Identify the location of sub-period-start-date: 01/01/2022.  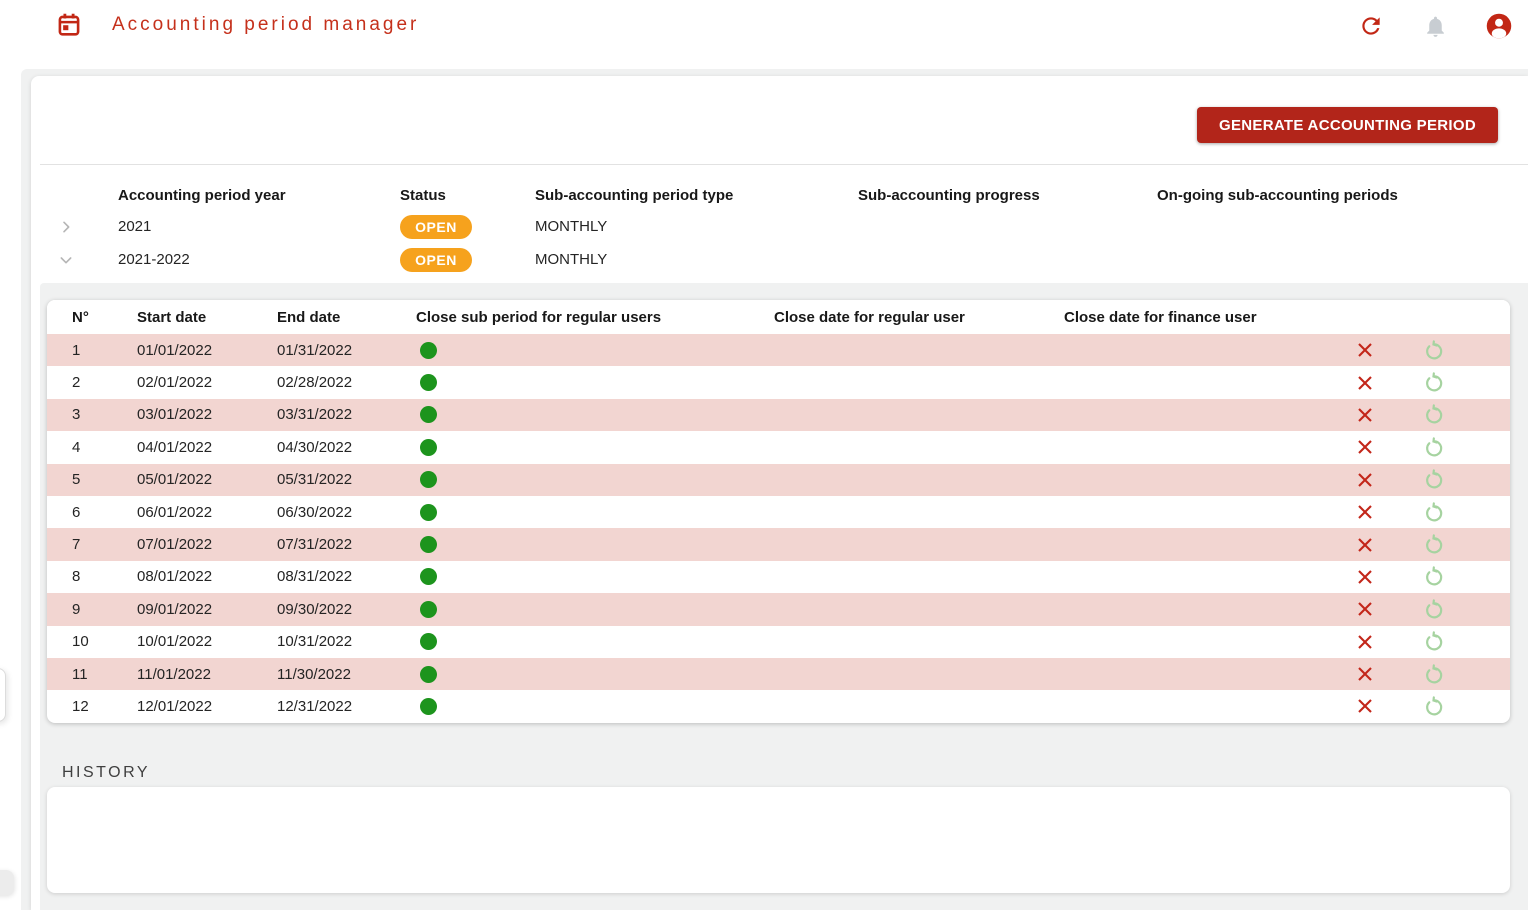
(175, 350).